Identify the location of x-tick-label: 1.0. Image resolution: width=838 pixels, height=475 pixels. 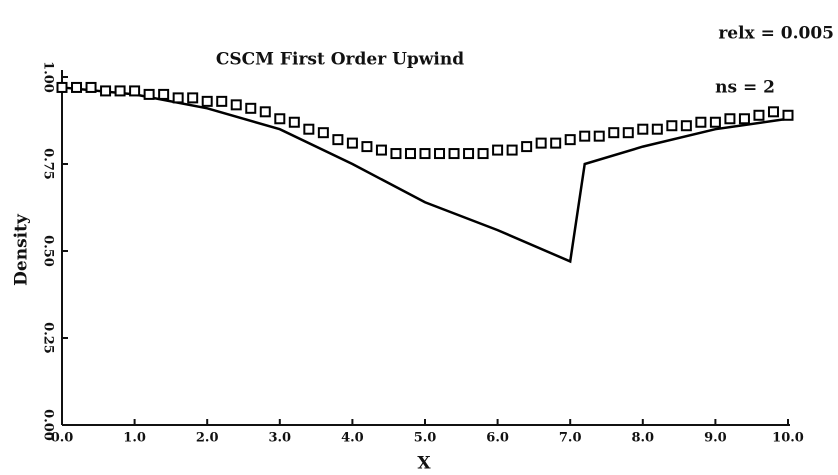
(134, 438).